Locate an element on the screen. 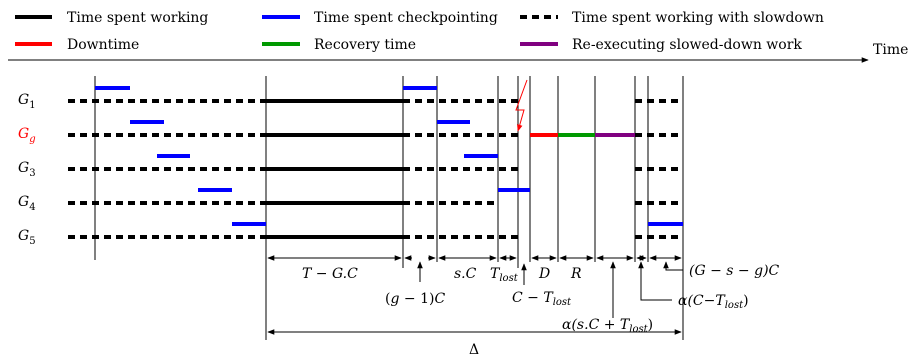 The height and width of the screenshot is (360, 917). row-g1-timeline is located at coordinates (375, 94).